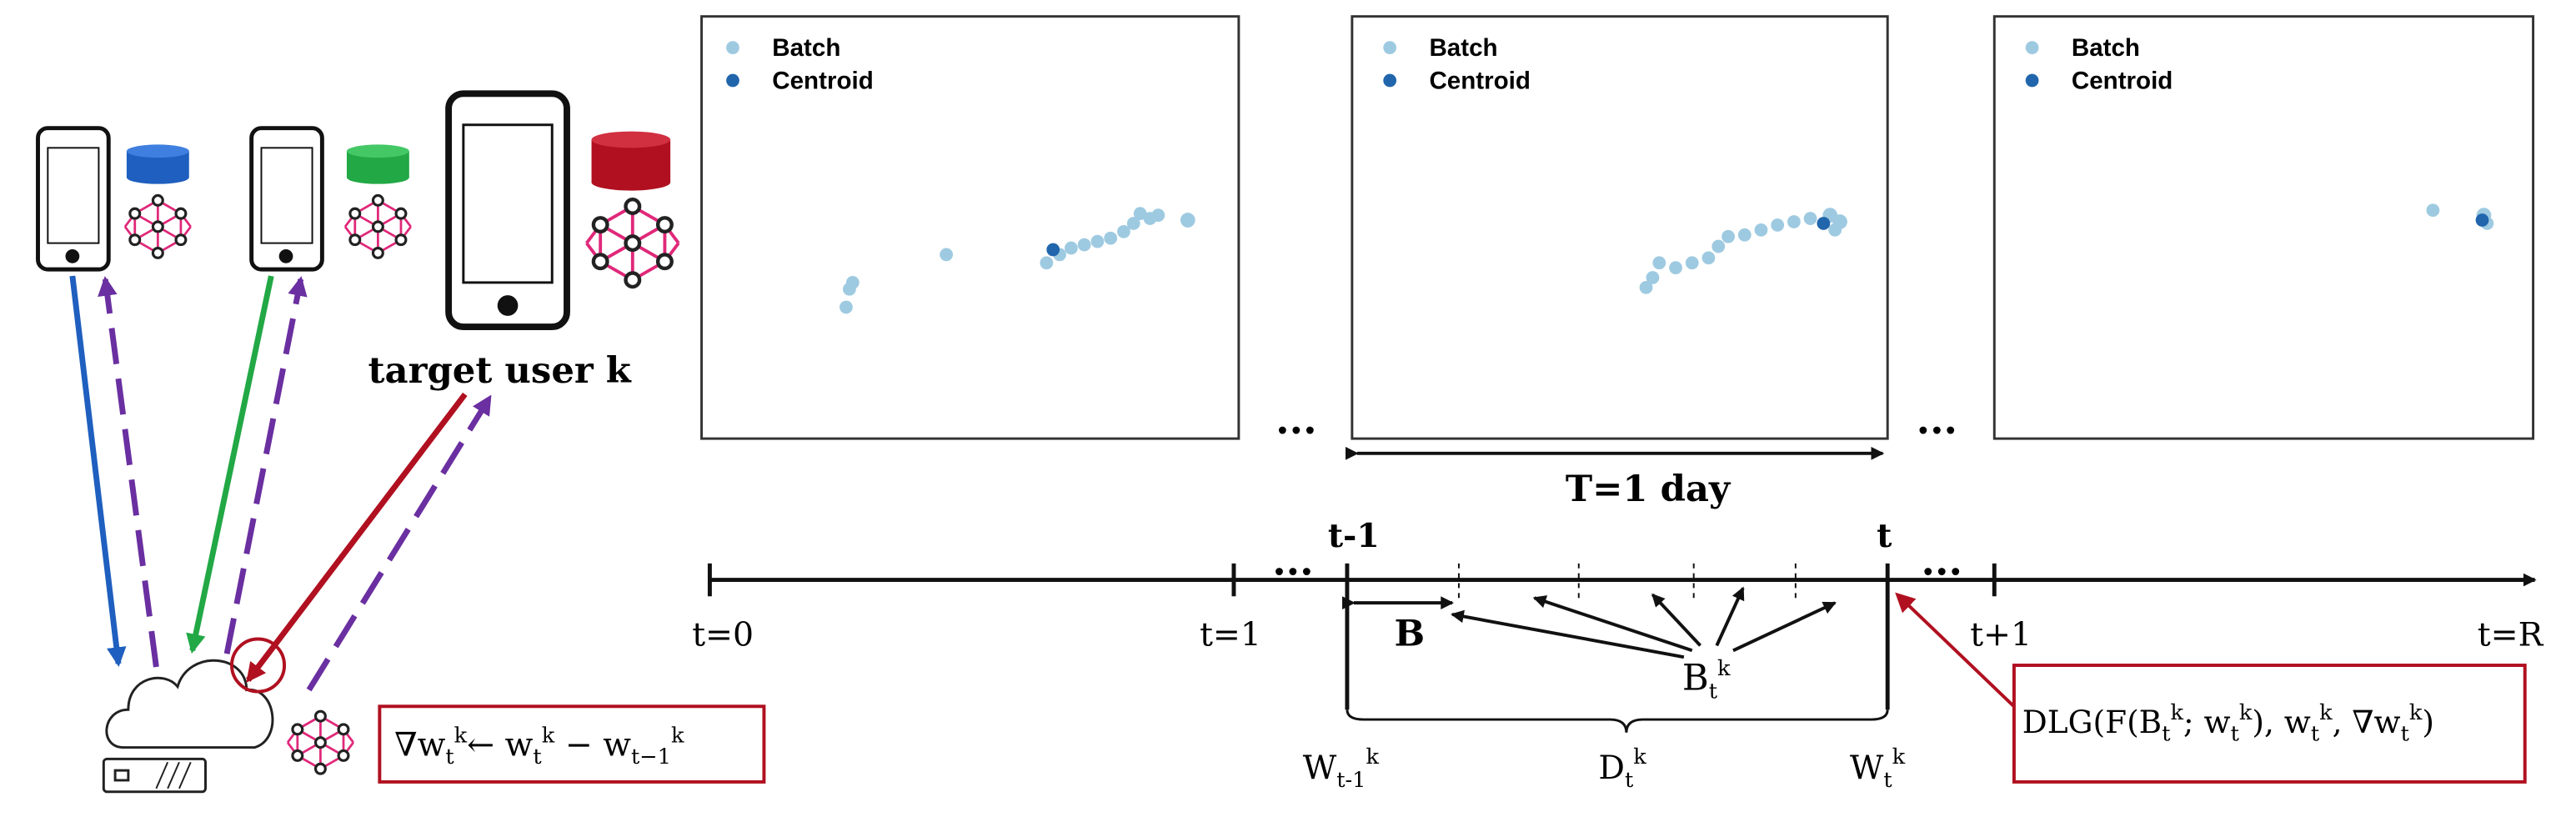  What do you see at coordinates (1767, 235) in the screenshot?
I see `centroids` at bounding box center [1767, 235].